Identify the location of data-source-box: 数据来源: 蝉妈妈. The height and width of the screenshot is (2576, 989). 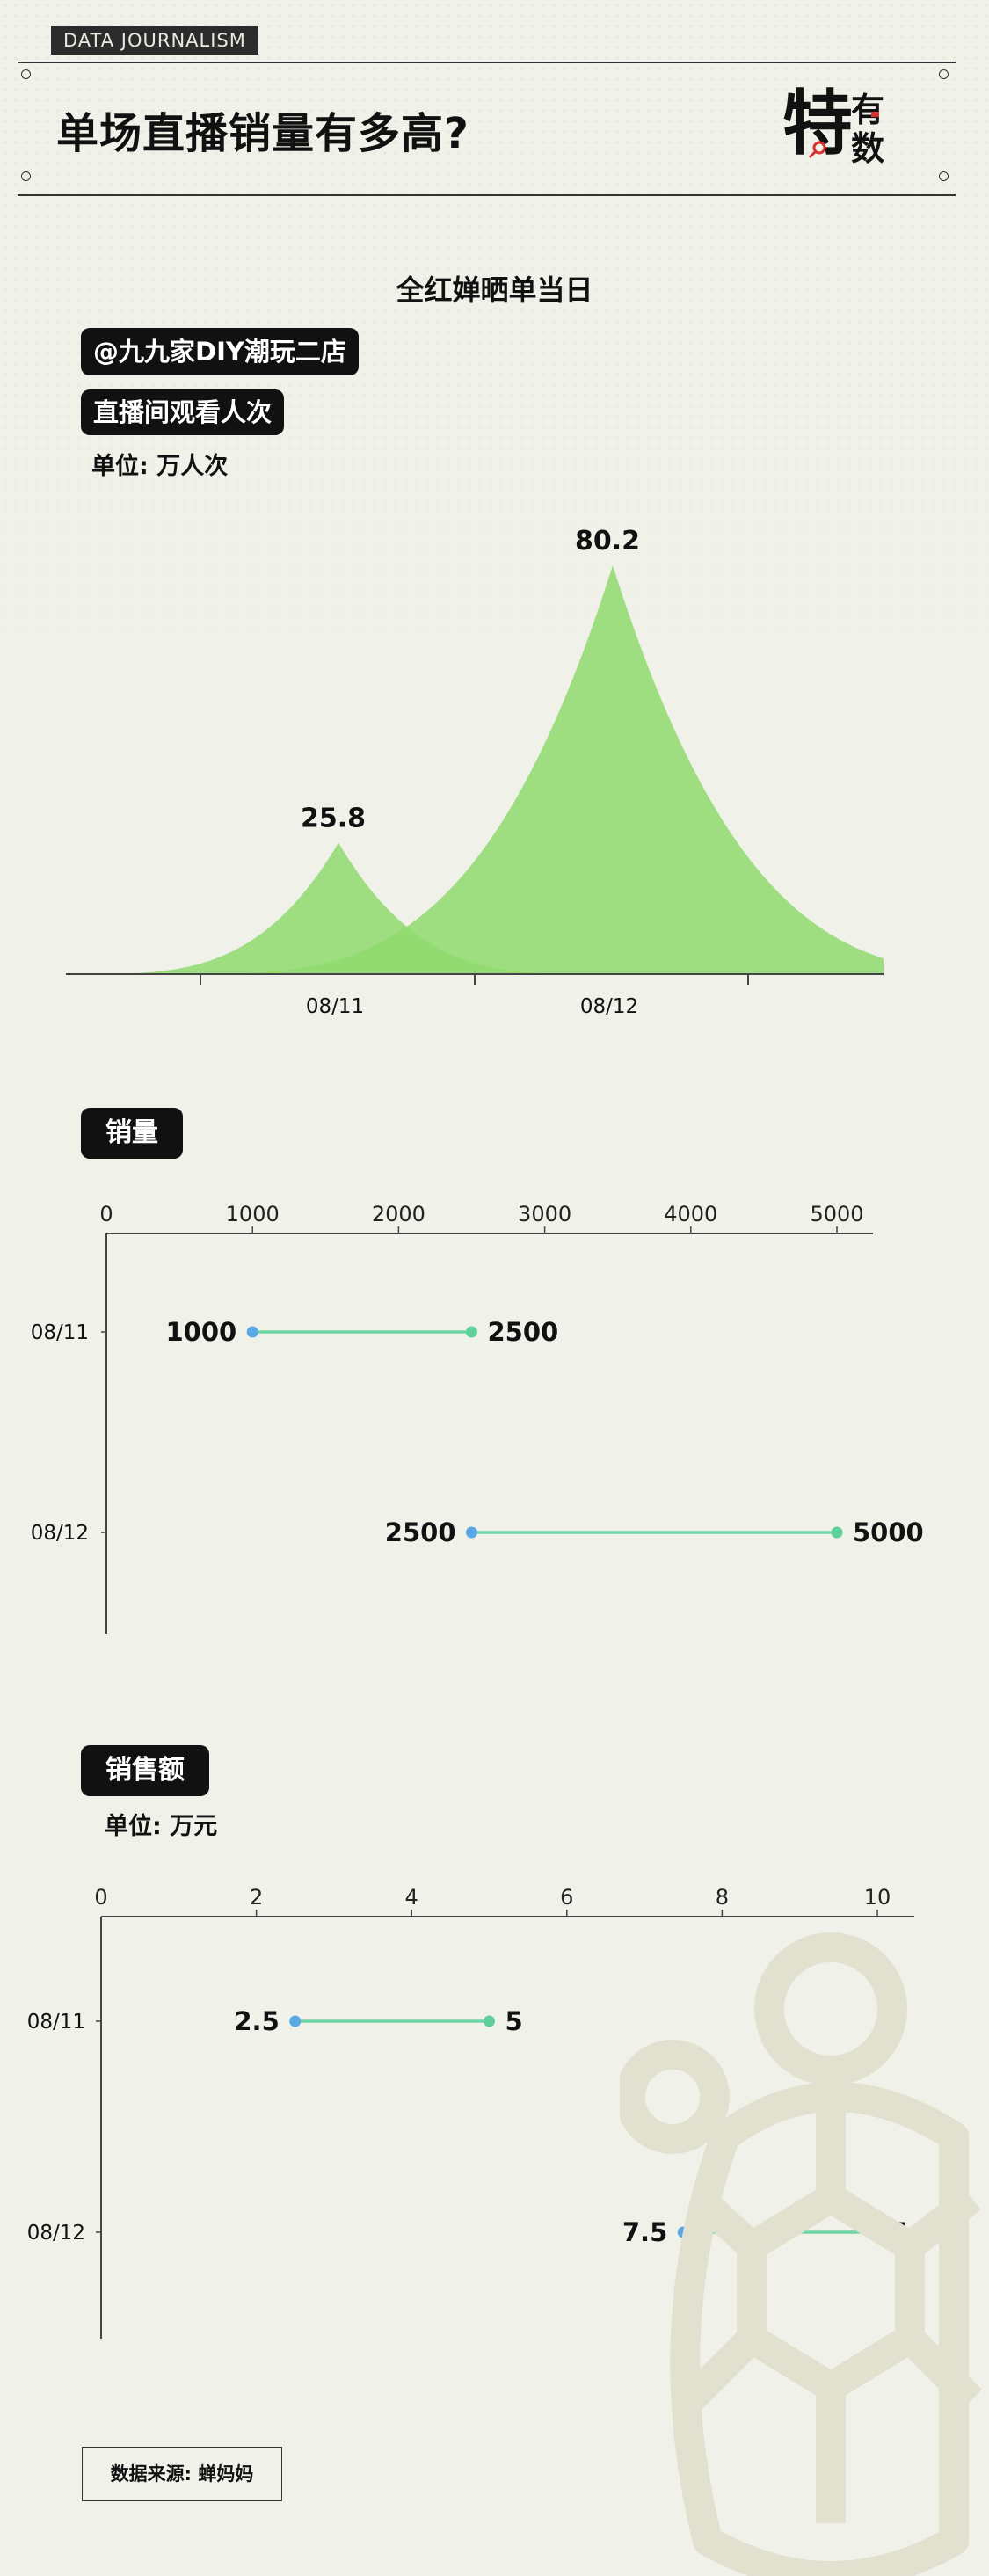
(182, 2474).